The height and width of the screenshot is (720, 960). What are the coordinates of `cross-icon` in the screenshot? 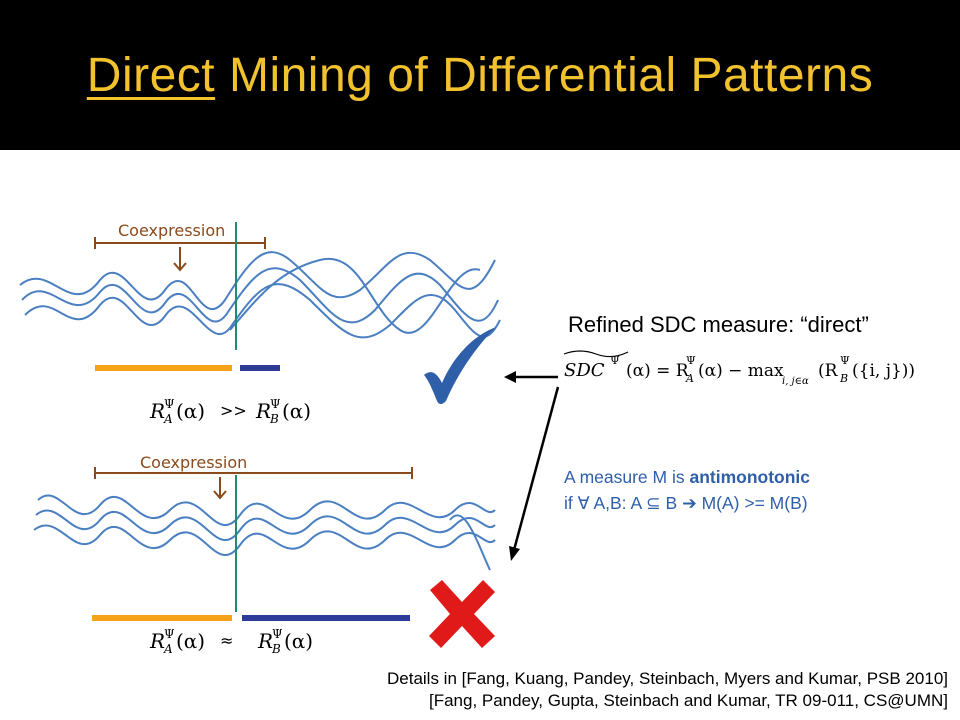 It's located at (462, 614).